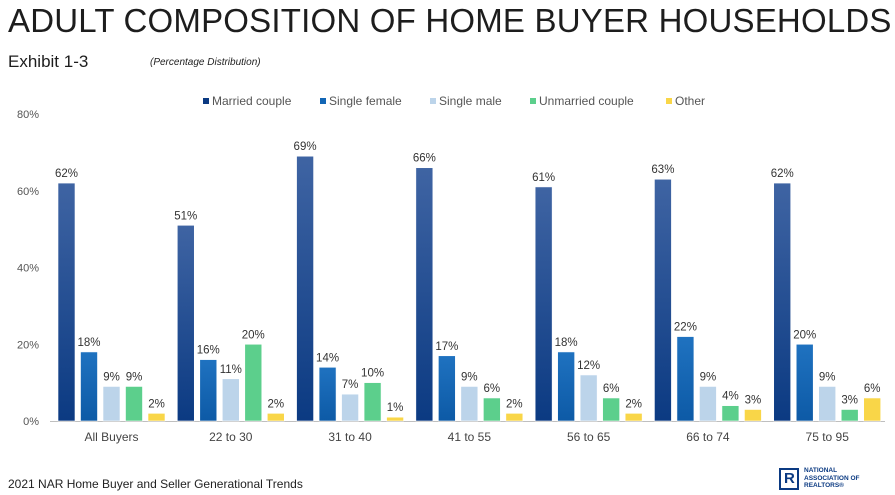 This screenshot has height=495, width=895. Describe the element at coordinates (543, 178) in the screenshot. I see `data-label: 61%` at that location.